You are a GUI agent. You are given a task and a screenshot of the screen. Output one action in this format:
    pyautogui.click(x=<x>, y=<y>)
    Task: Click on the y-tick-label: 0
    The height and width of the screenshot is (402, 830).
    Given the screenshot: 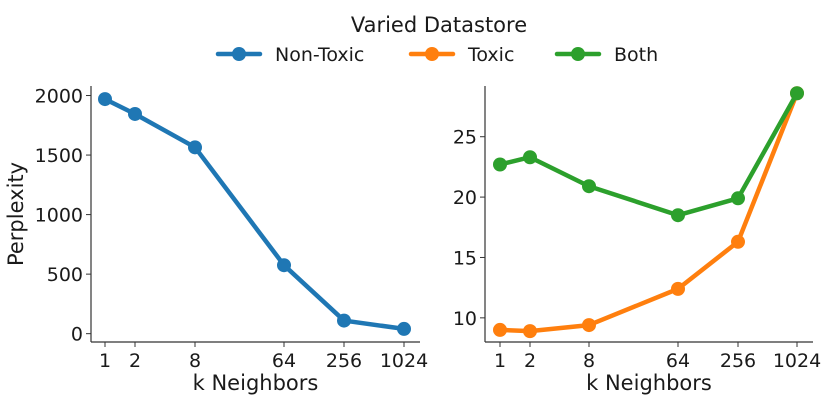 What is the action you would take?
    pyautogui.click(x=77, y=335)
    